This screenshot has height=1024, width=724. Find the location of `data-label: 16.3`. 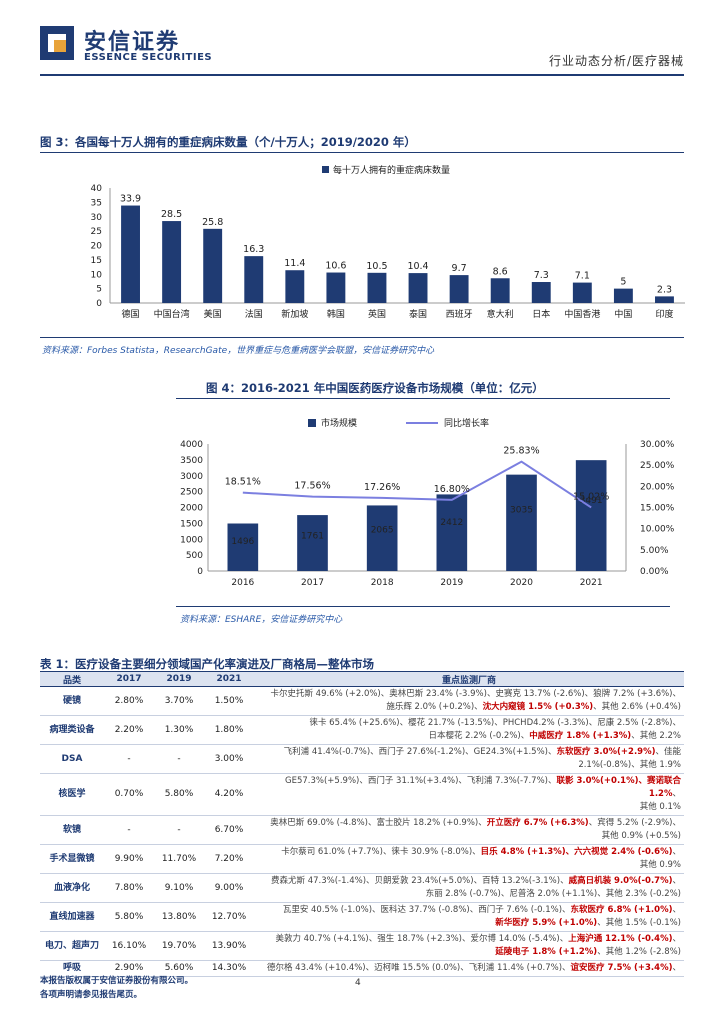

data-label: 16.3 is located at coordinates (253, 249).